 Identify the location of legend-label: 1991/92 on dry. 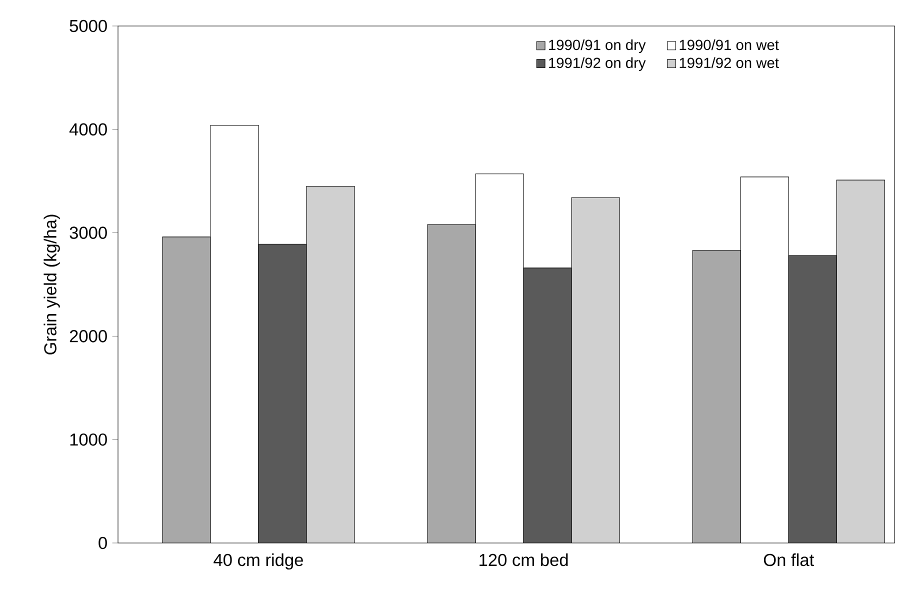
(597, 64).